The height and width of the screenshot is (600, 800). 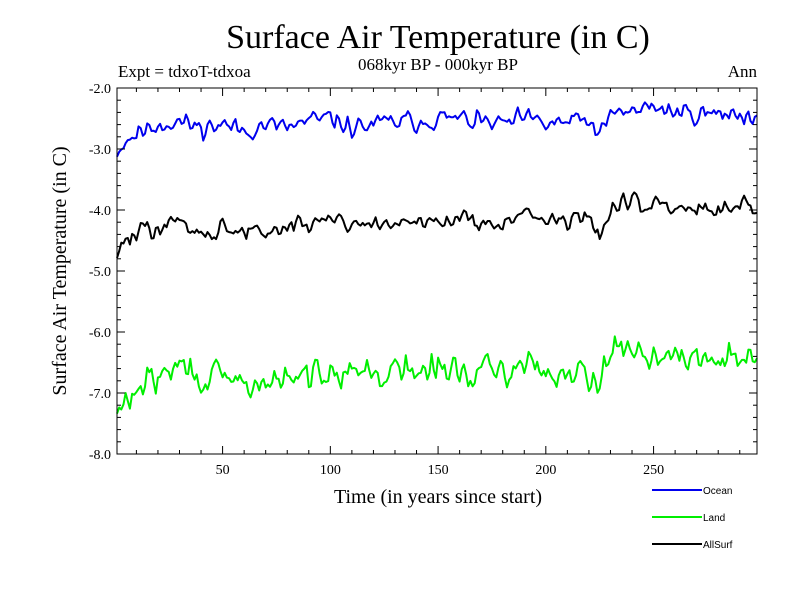 What do you see at coordinates (545, 470) in the screenshot?
I see `x-tick-label: 200` at bounding box center [545, 470].